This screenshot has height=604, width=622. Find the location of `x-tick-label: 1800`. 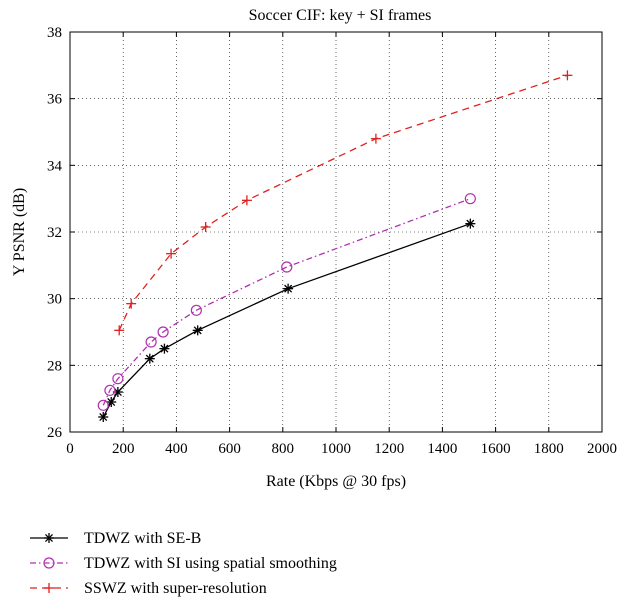

x-tick-label: 1800 is located at coordinates (549, 449).